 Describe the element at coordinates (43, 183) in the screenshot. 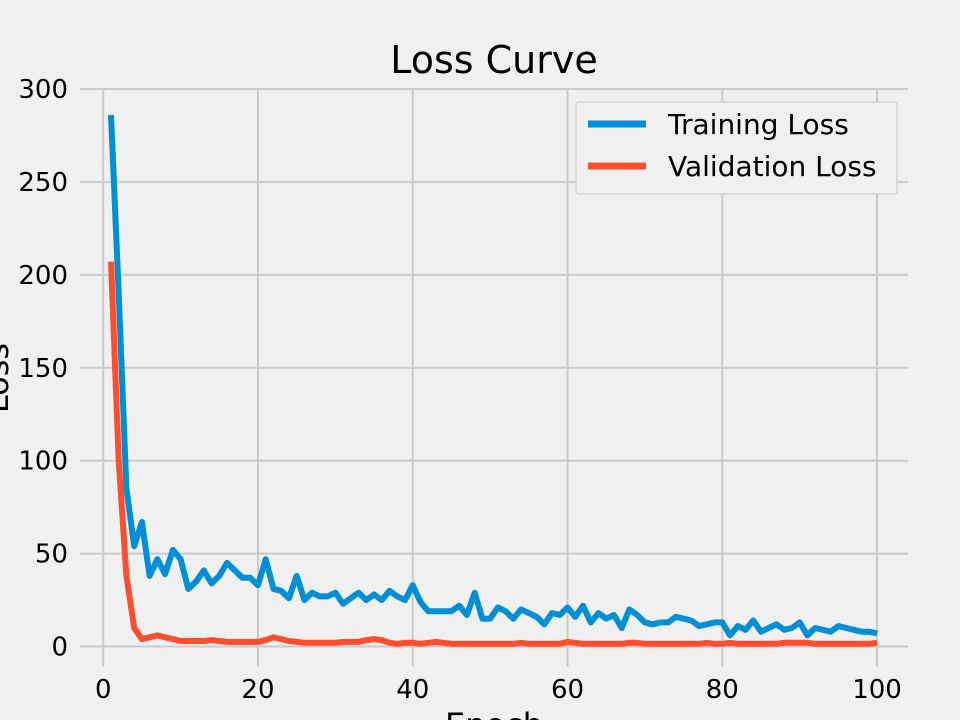

I see `y-tick-label: 250` at that location.